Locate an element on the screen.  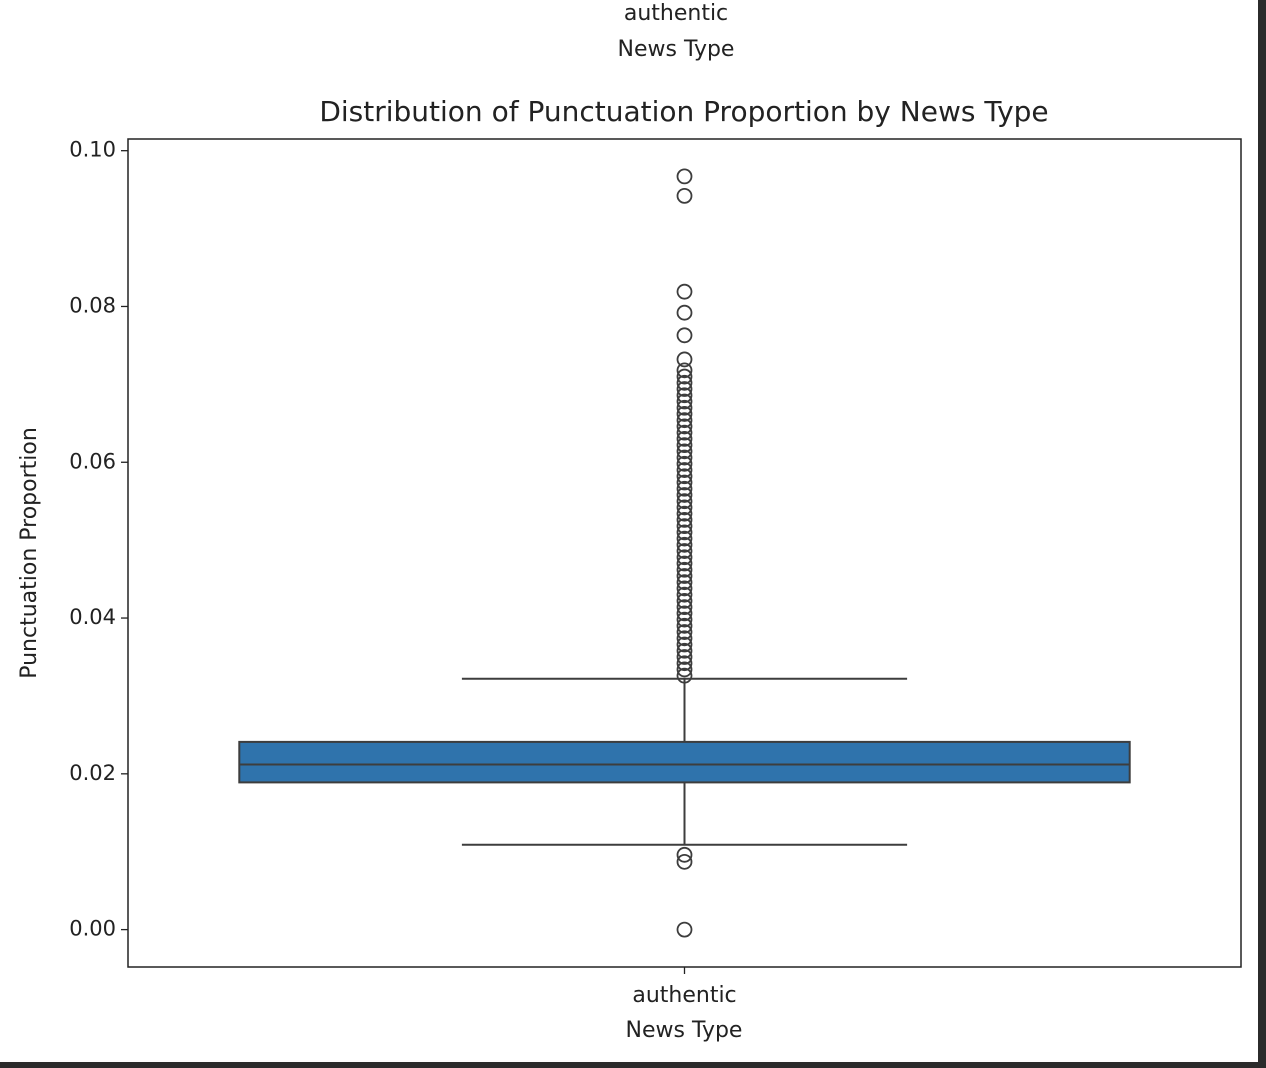
y-tick-label: 0.02 is located at coordinates (92, 773).